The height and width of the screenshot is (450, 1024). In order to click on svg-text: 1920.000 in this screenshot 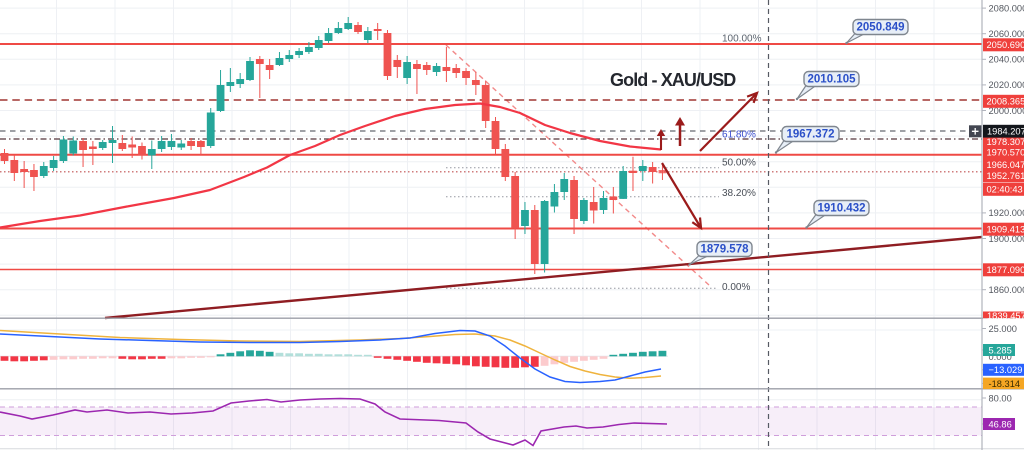, I will do `click(1006, 213)`.